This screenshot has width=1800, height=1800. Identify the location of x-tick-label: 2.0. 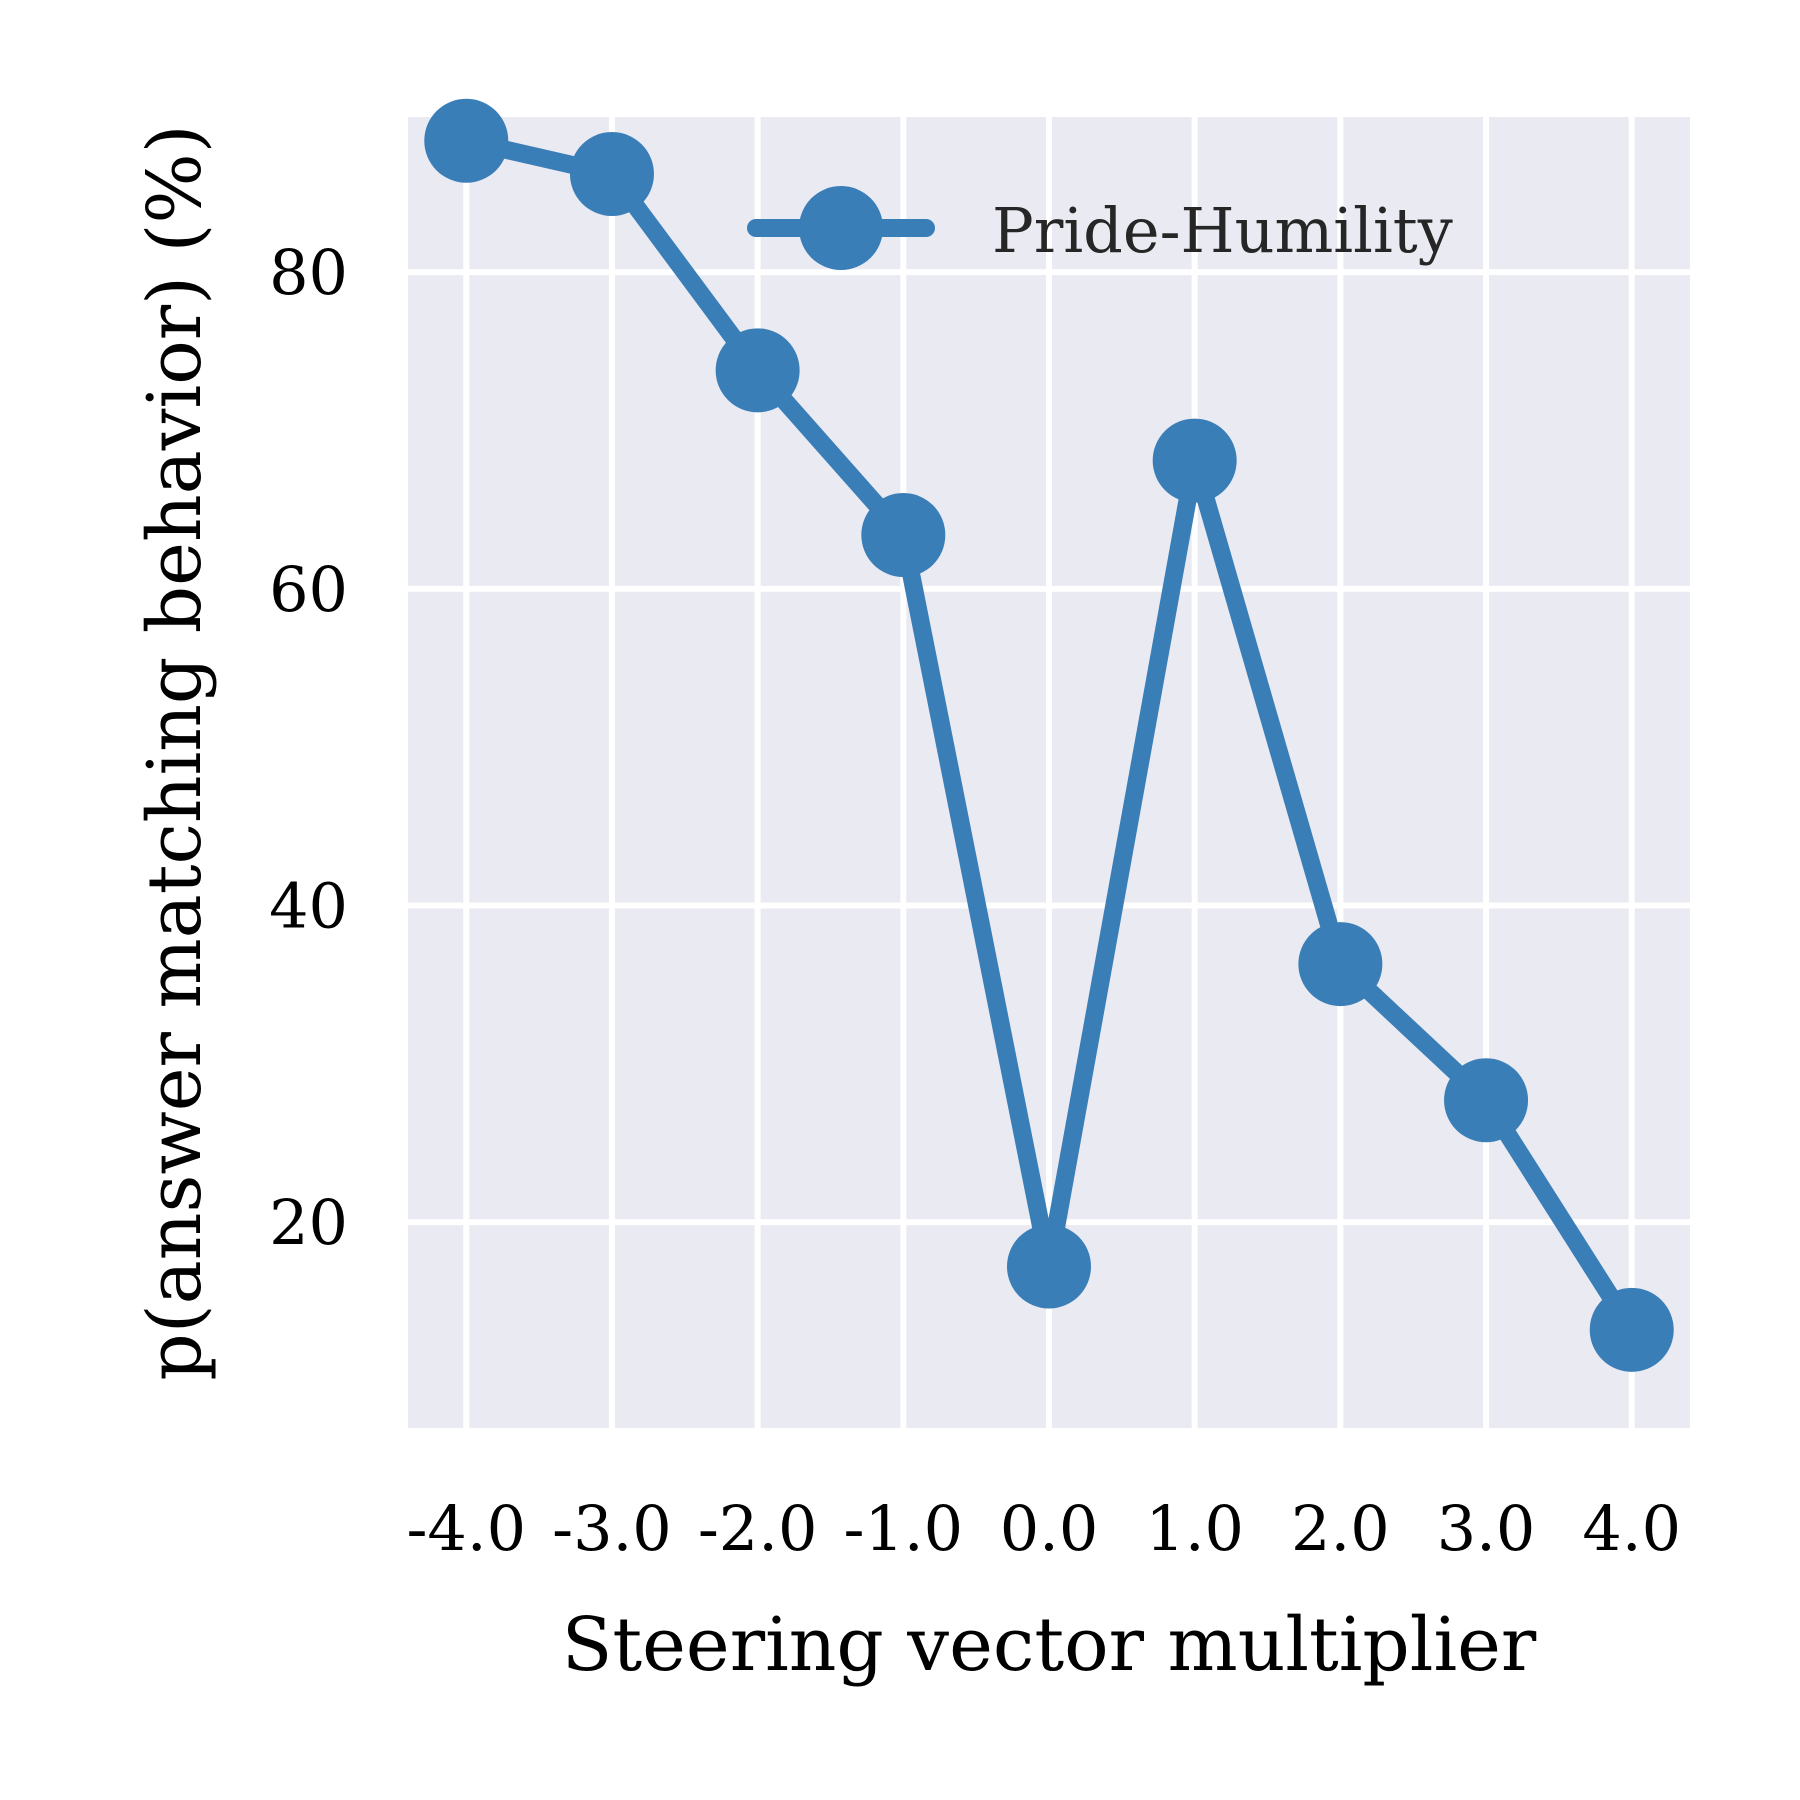
(1340, 1528).